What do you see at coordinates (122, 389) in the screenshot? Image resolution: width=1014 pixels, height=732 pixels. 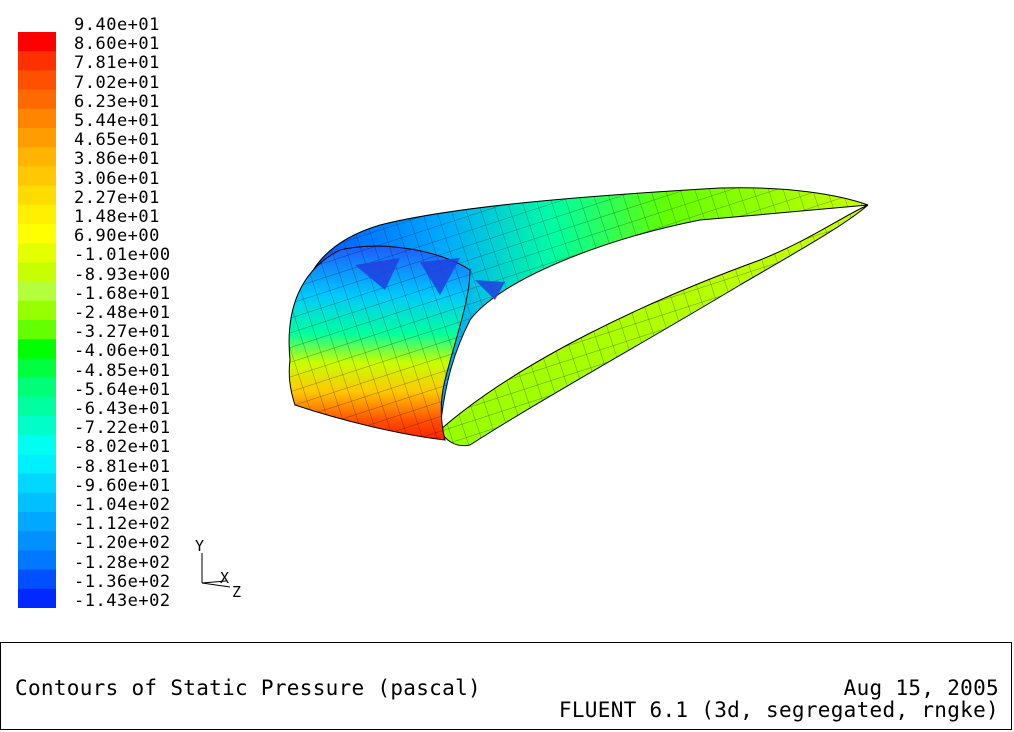 I see `legend-label: -5.64e+01` at bounding box center [122, 389].